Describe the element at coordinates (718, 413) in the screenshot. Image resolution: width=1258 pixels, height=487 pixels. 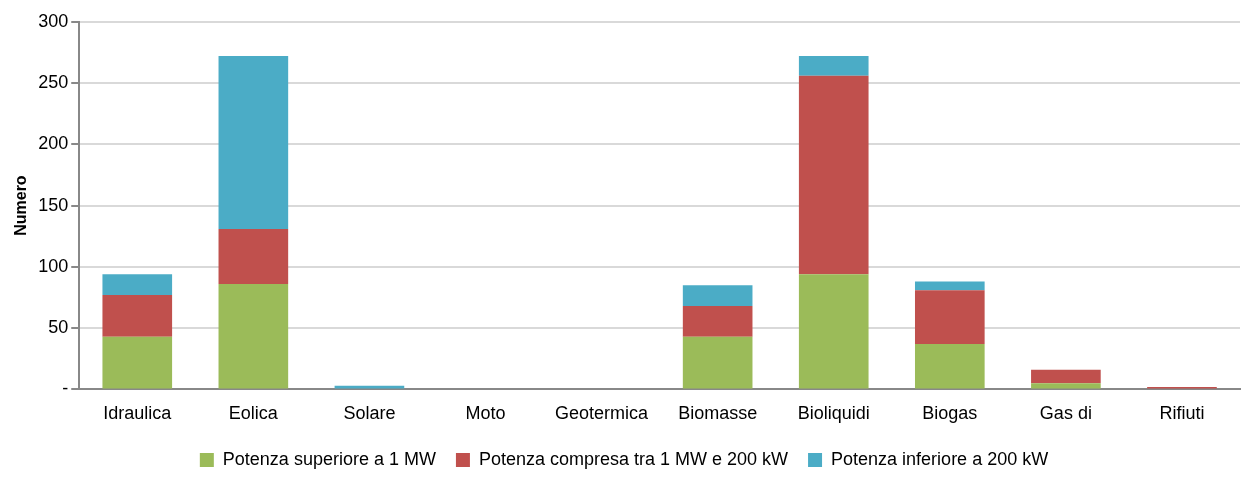
I see `x-tick-label: Biomasse` at that location.